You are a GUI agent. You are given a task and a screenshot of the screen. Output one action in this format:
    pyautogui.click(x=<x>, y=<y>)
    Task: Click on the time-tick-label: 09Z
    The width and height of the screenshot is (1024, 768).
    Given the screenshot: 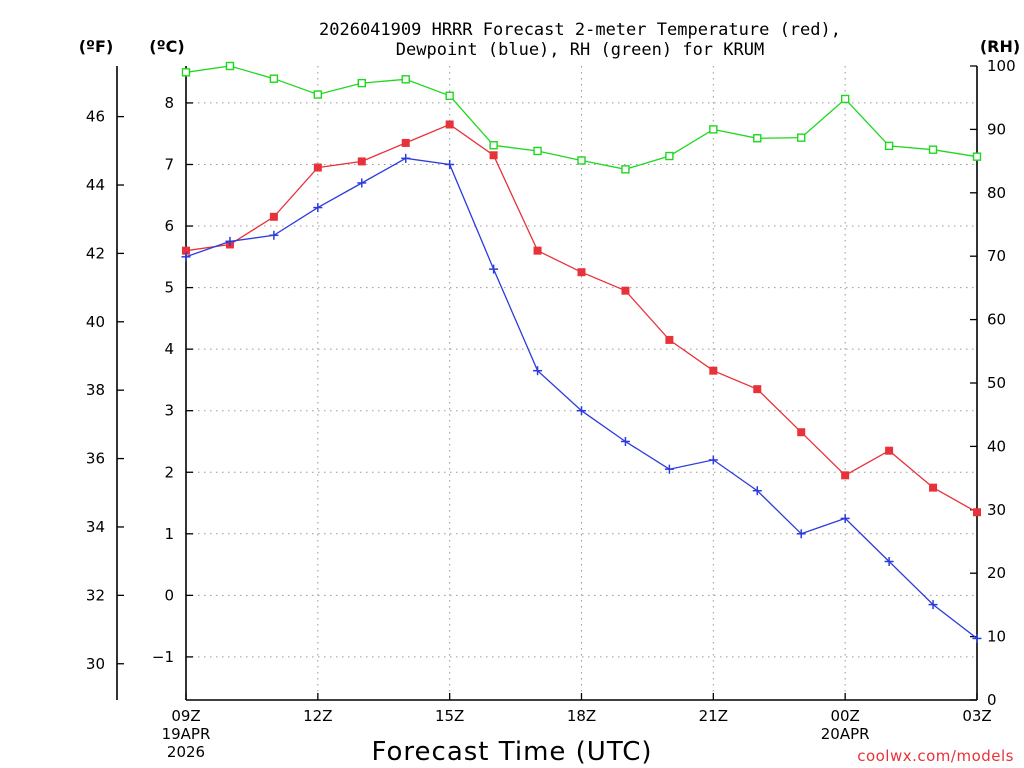 What is the action you would take?
    pyautogui.click(x=185, y=716)
    